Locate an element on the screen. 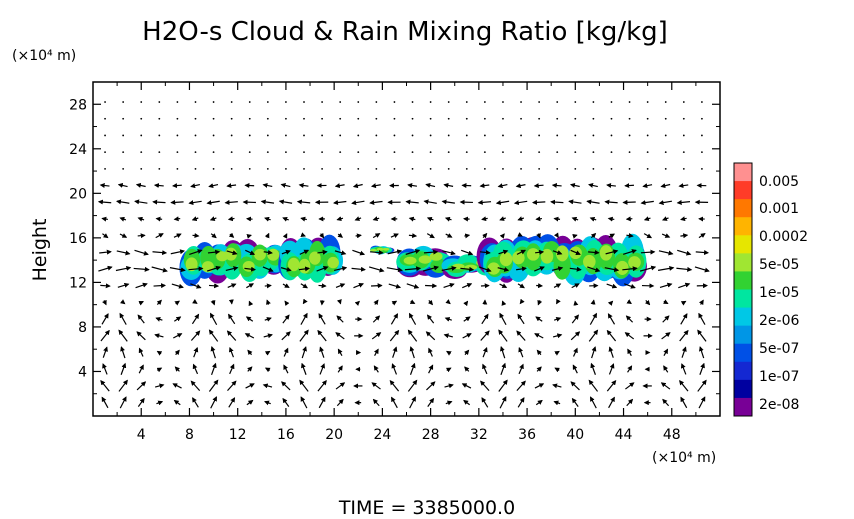 Image resolution: width=854 pixels, height=519 pixels. colorbar-label: 0.005 is located at coordinates (779, 182).